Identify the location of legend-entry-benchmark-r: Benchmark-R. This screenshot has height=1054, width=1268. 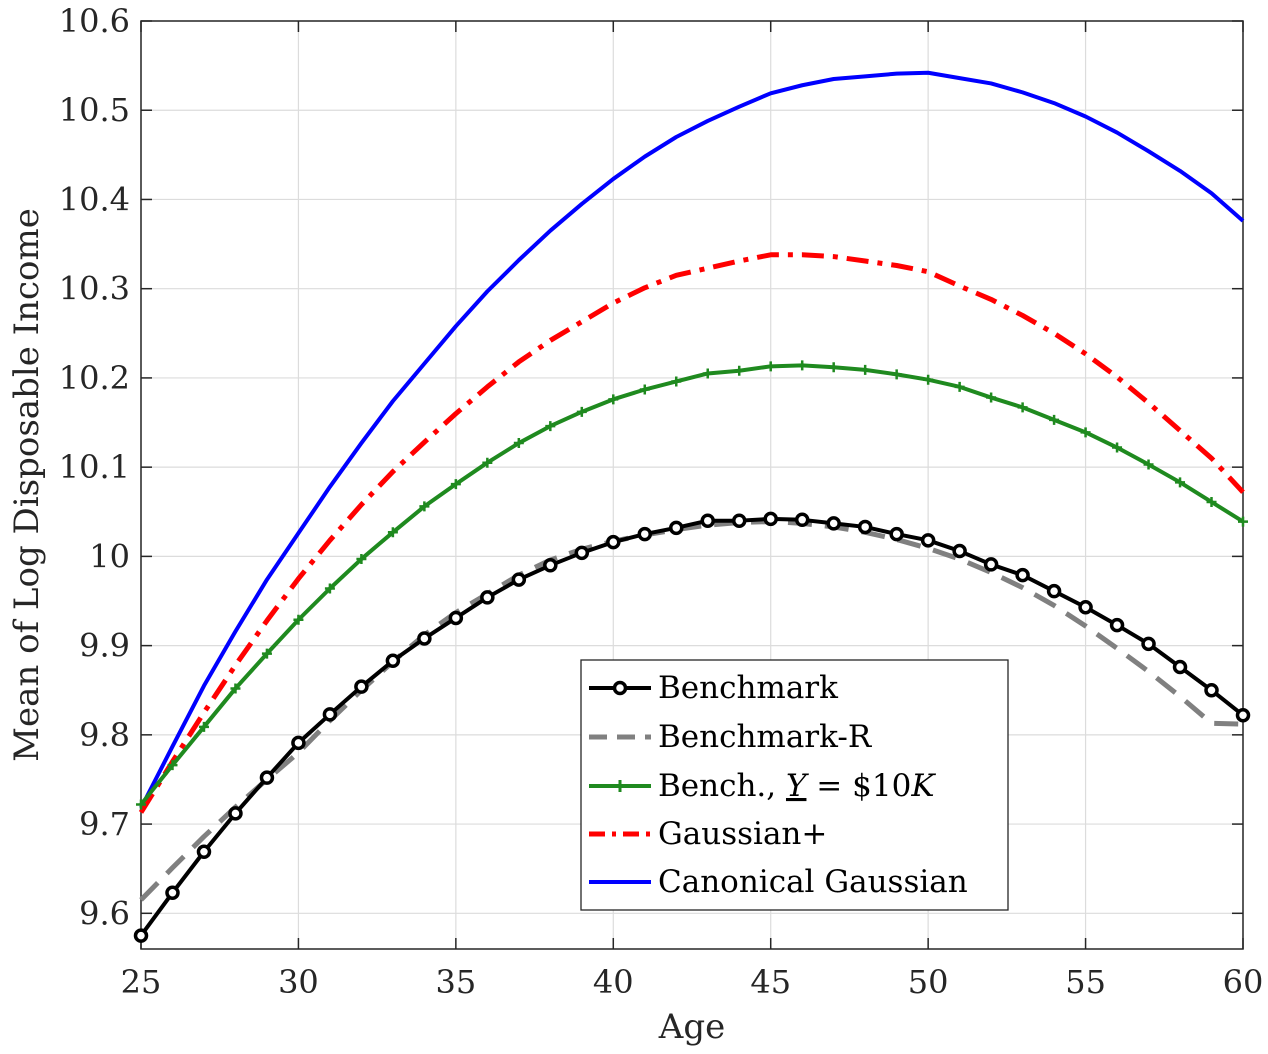
(731, 737).